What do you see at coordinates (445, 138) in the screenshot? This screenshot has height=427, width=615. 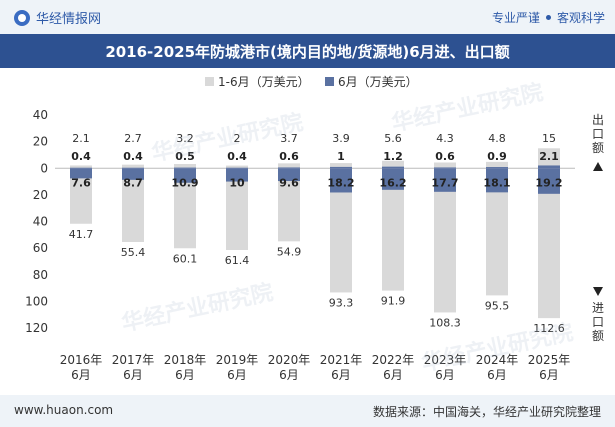 I see `data-label-cumulative-export: 4.3` at bounding box center [445, 138].